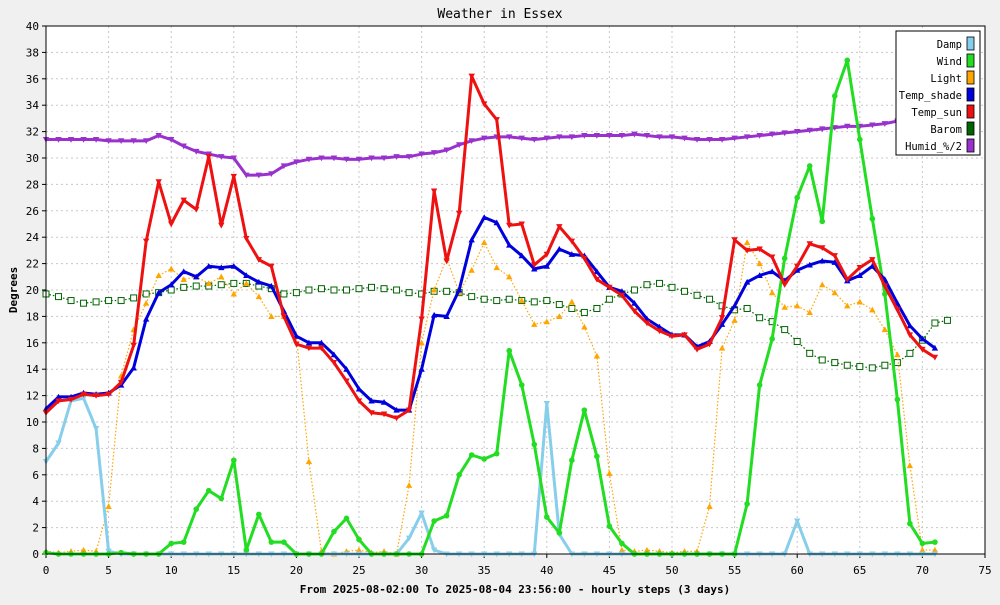  I want to click on x-tick-label: 60, so click(797, 570).